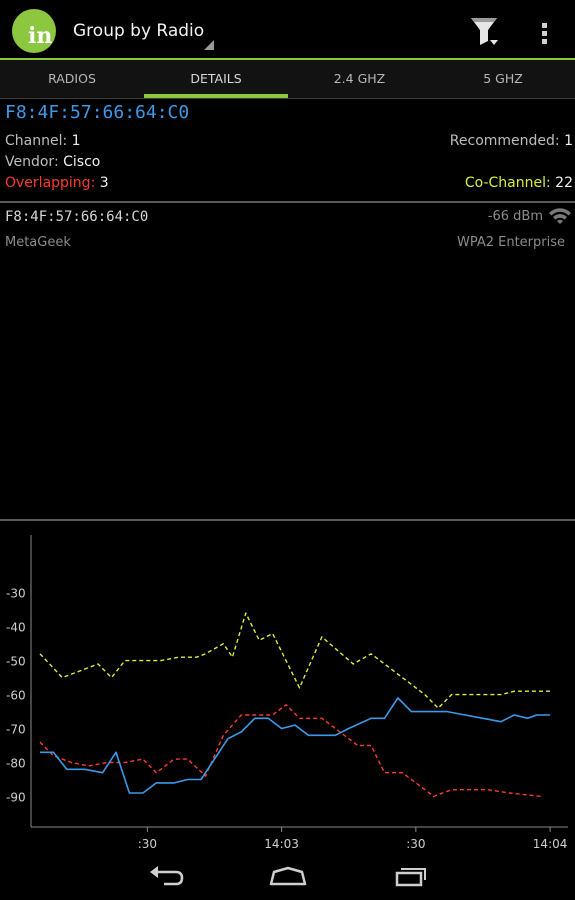  I want to click on vendor-row: Vendor: Cisco, so click(52, 162).